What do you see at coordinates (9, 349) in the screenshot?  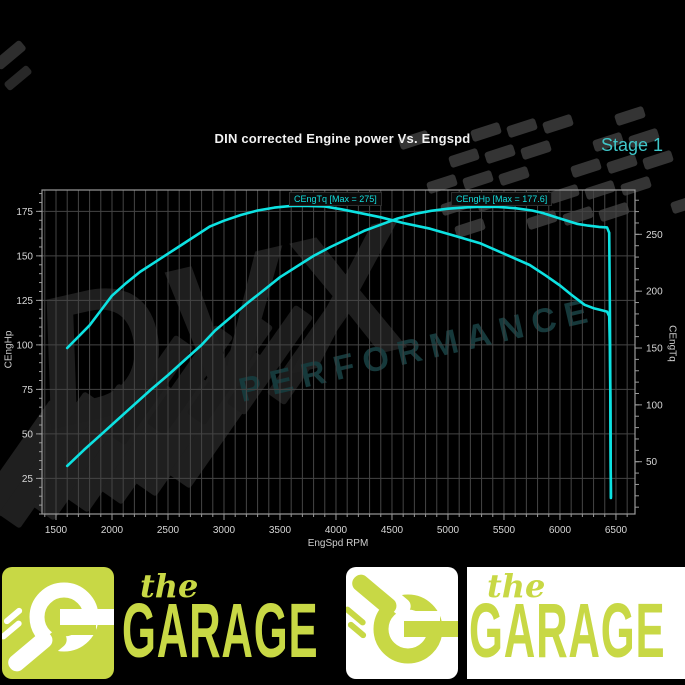 I see `left-axis-title: CEngHp` at bounding box center [9, 349].